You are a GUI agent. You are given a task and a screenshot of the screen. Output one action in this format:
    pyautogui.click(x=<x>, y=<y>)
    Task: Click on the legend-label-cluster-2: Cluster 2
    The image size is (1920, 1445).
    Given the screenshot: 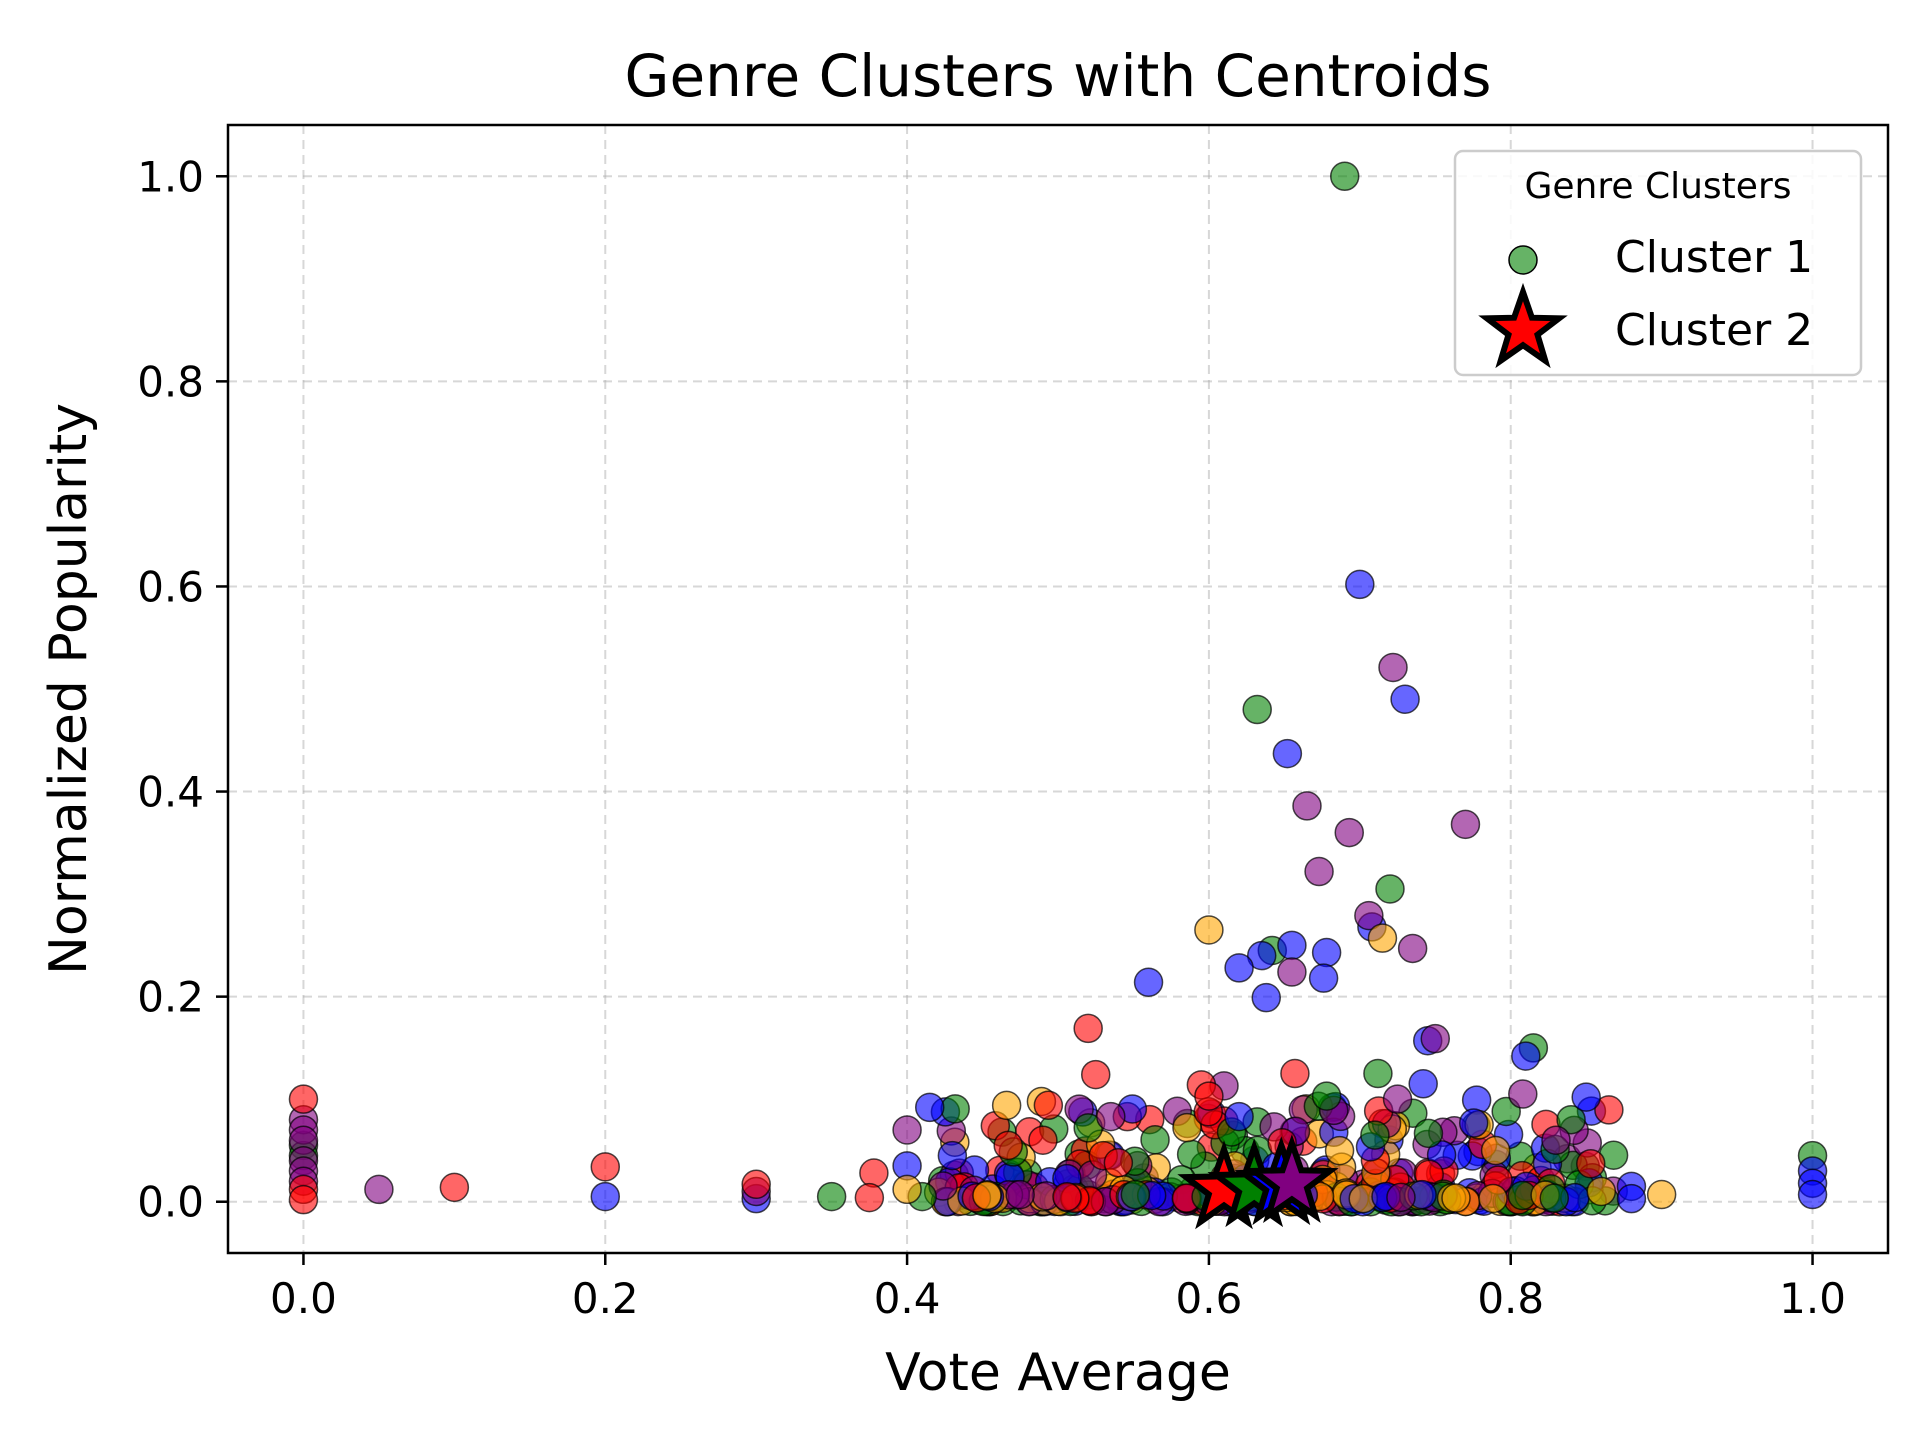 What is the action you would take?
    pyautogui.click(x=1714, y=330)
    